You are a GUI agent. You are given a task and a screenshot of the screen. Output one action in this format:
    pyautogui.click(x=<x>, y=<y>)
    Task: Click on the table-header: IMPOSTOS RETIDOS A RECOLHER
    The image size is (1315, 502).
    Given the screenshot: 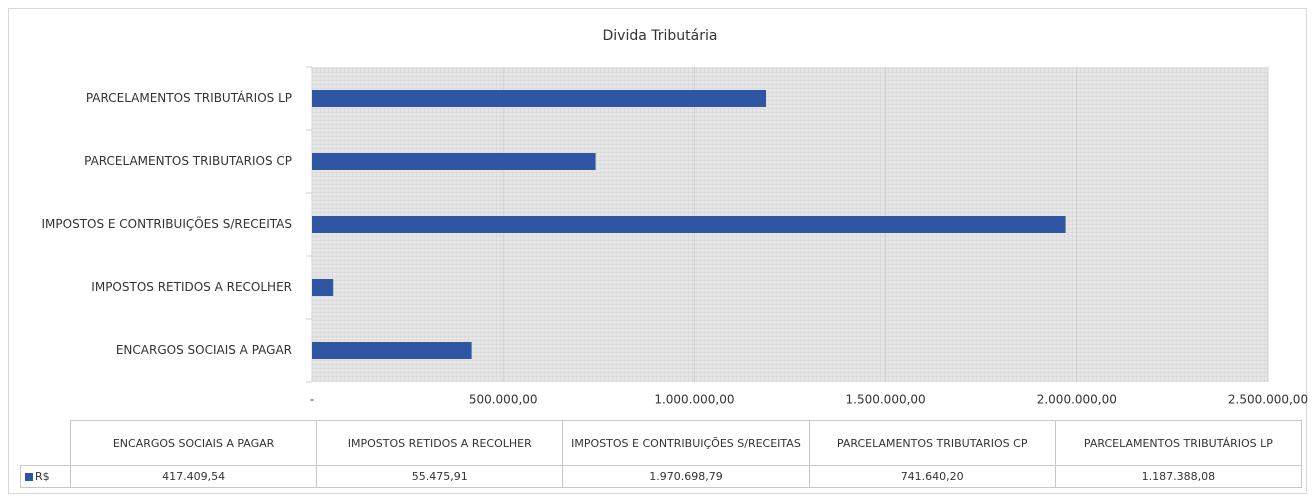 What is the action you would take?
    pyautogui.click(x=440, y=443)
    